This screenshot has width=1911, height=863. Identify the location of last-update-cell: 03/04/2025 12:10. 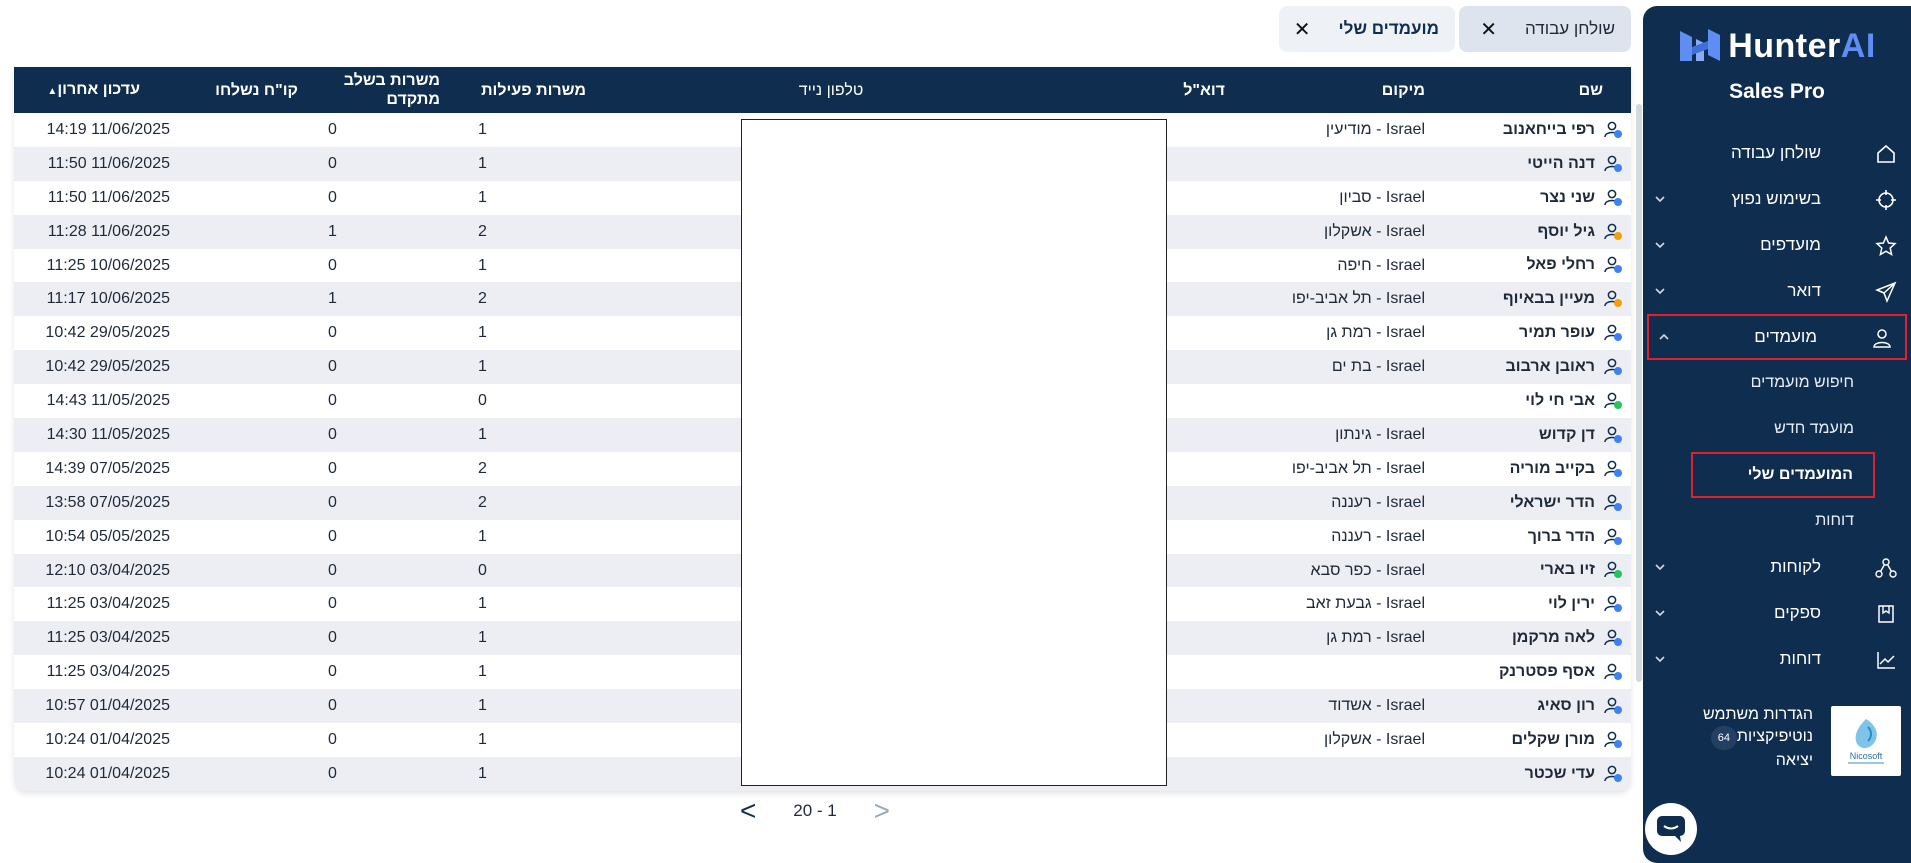
(107, 570).